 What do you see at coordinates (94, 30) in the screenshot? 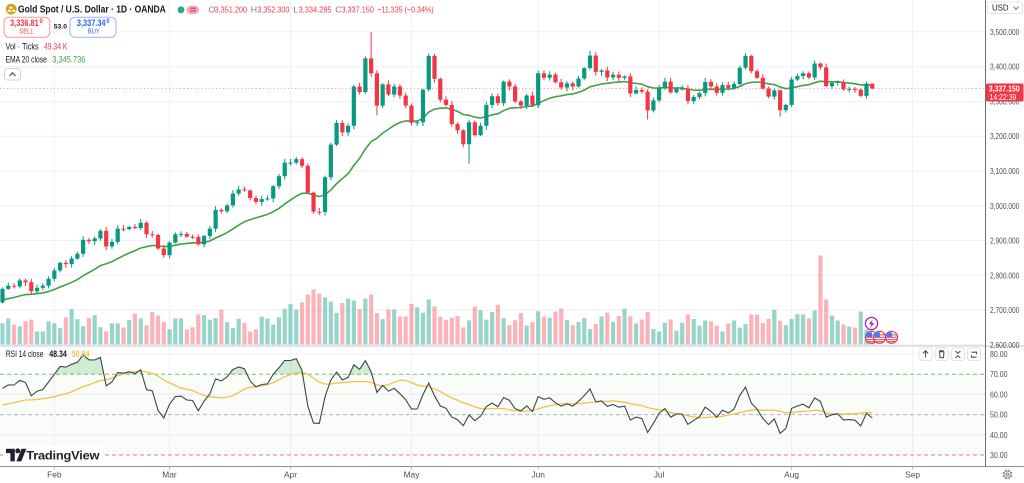
I see `svg-text: BUY` at bounding box center [94, 30].